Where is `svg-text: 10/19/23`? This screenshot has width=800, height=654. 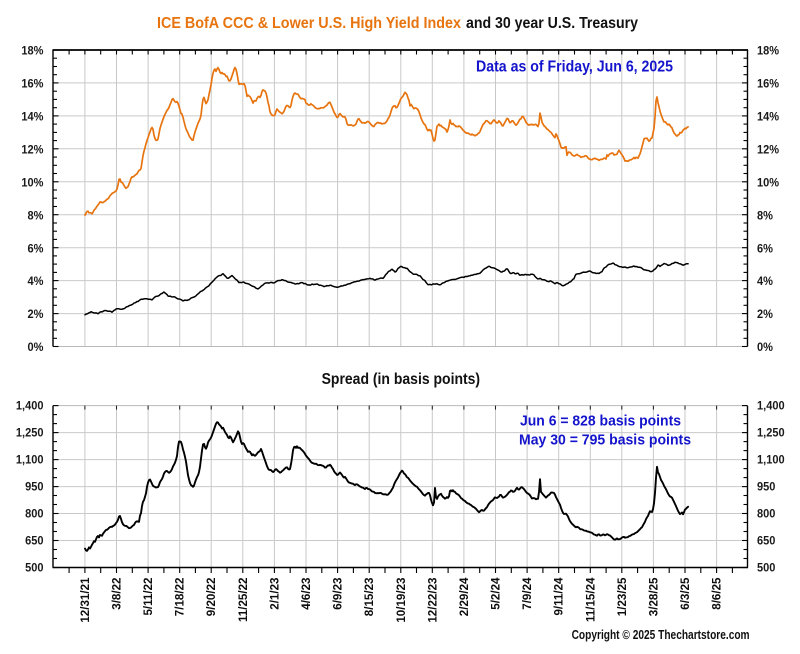 svg-text: 10/19/23 is located at coordinates (401, 600).